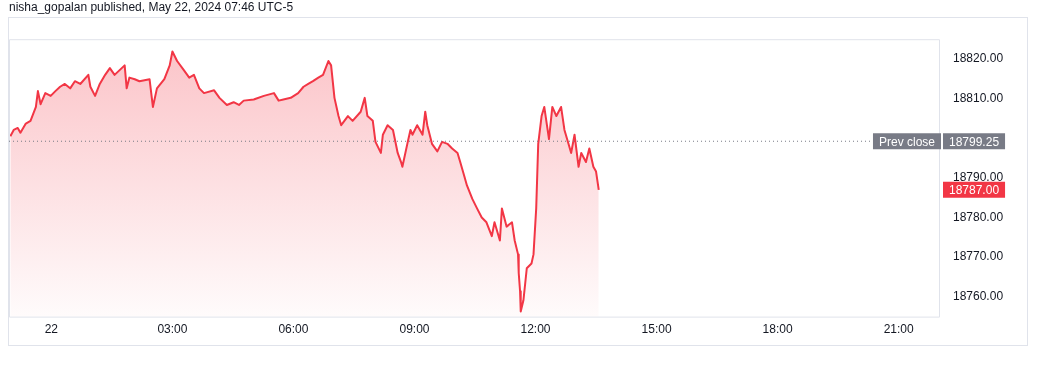 The height and width of the screenshot is (382, 1038). Describe the element at coordinates (172, 329) in the screenshot. I see `x-tick-label: 03:00` at that location.